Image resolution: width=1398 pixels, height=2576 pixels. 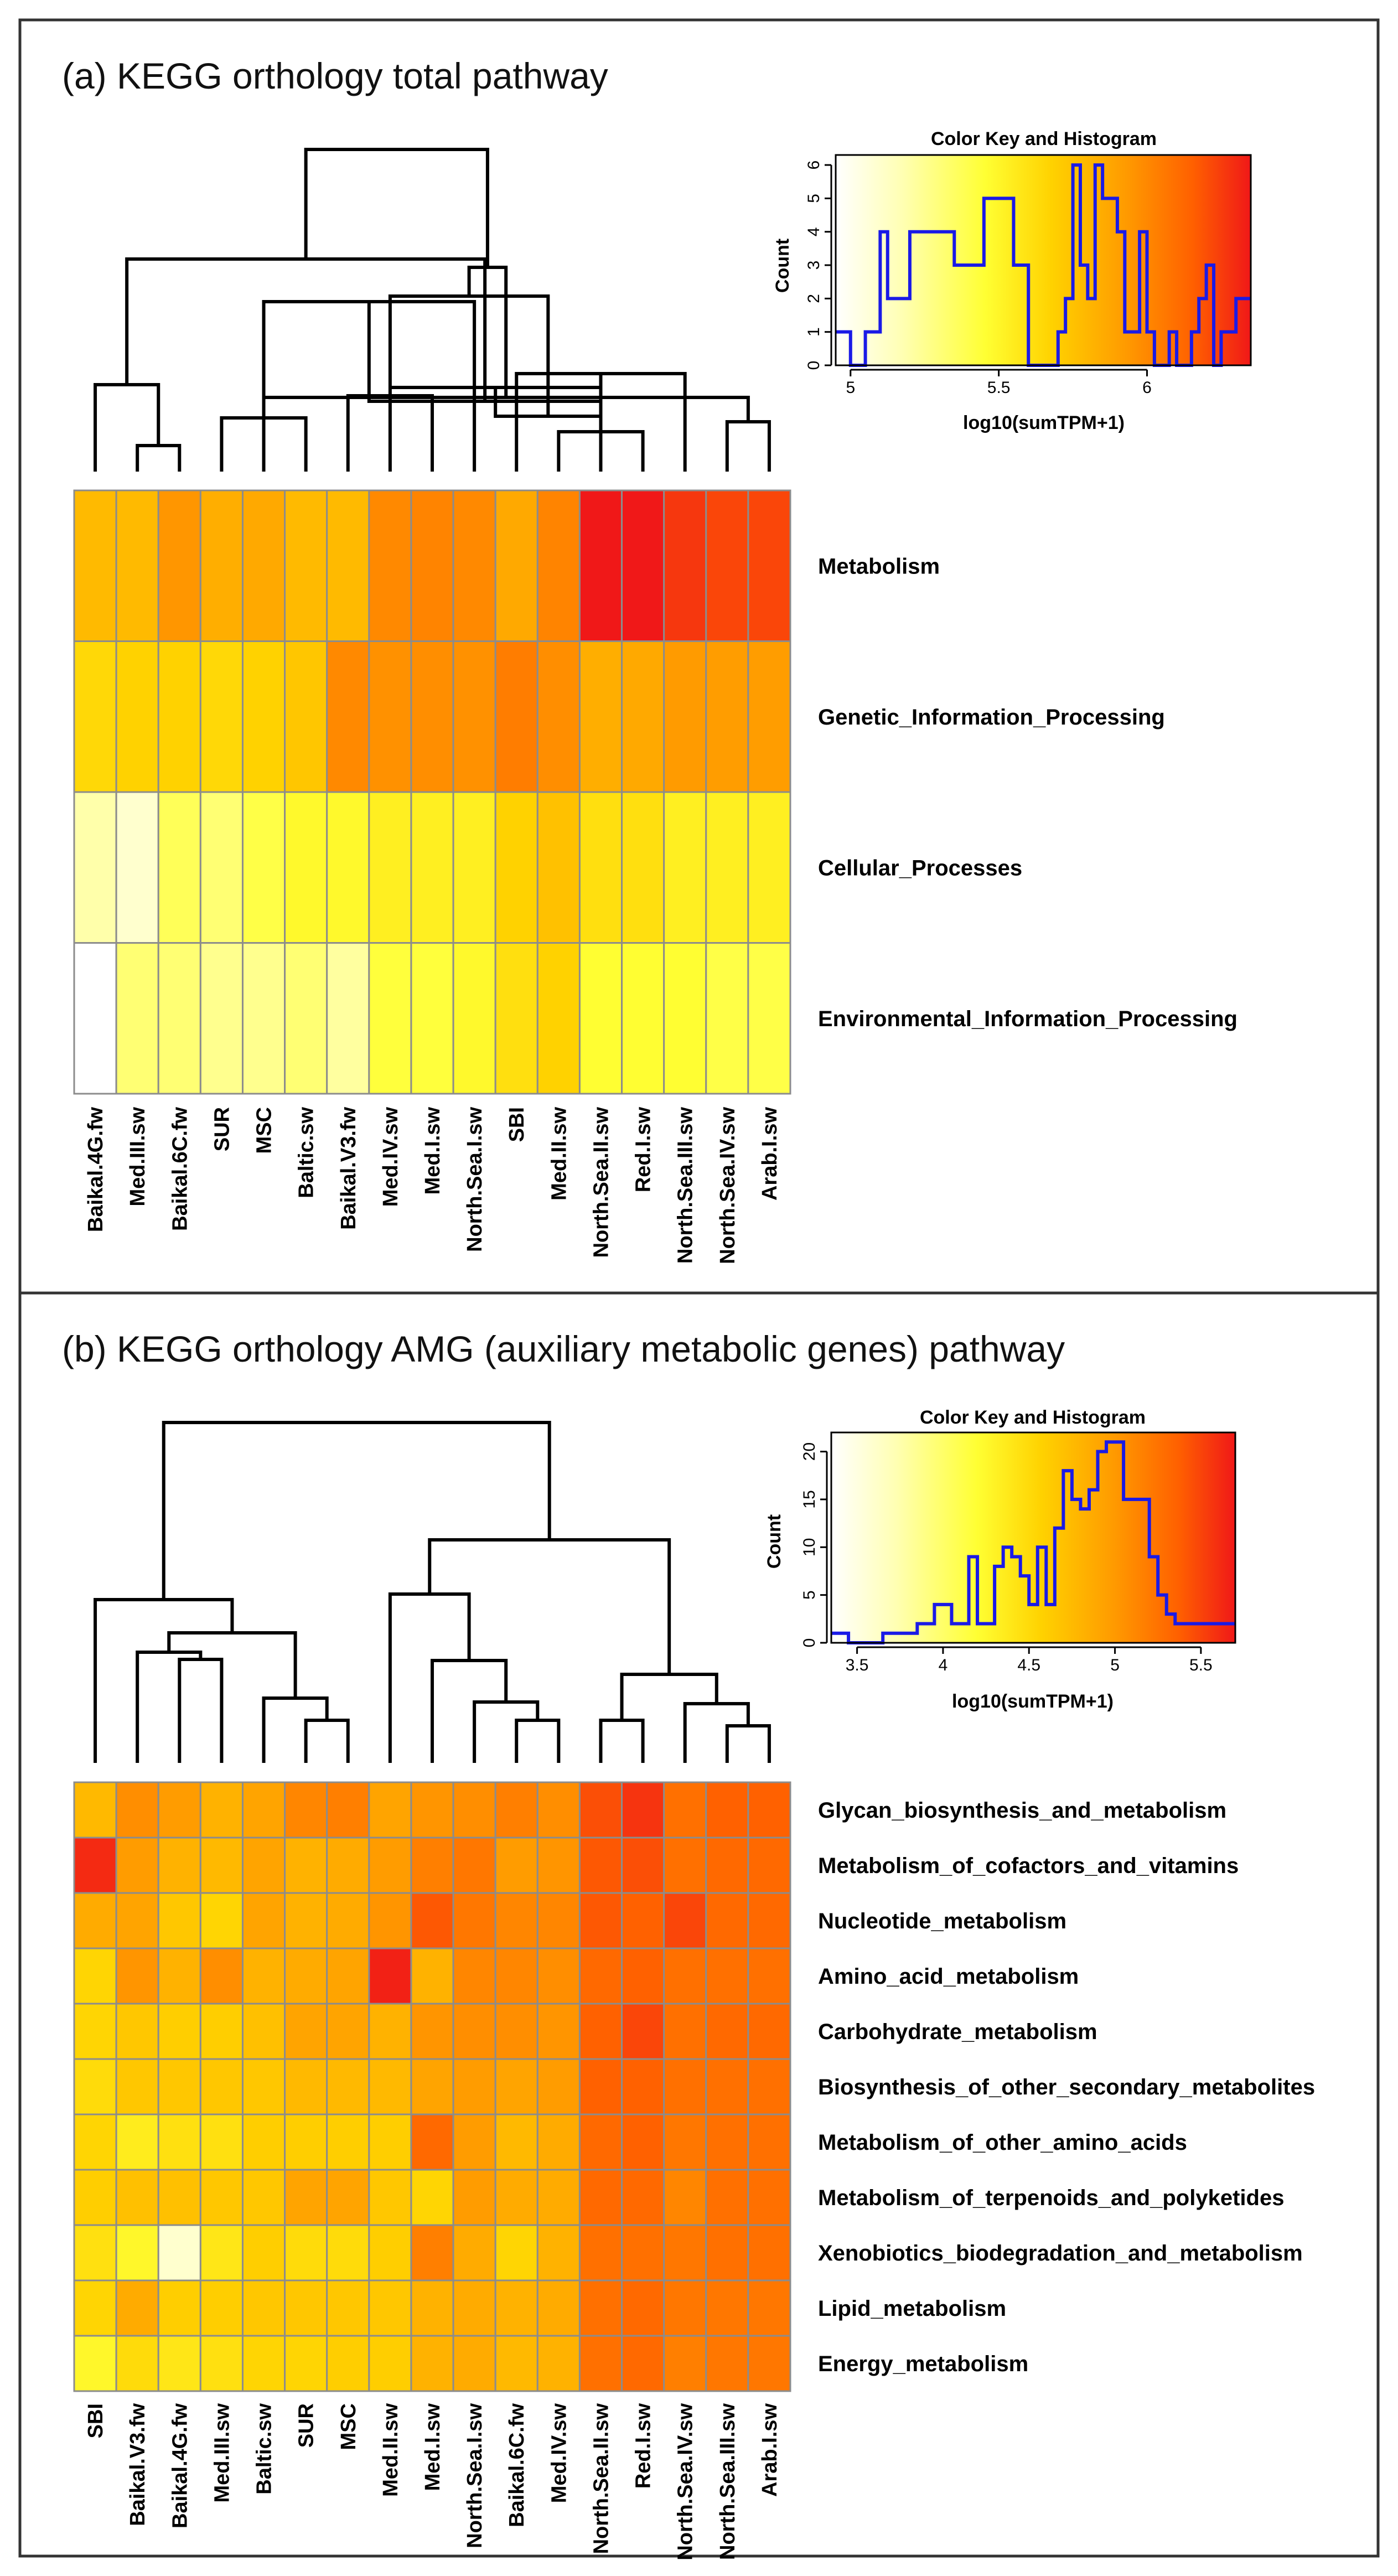 What do you see at coordinates (1028, 1866) in the screenshot?
I see `row-label: Metabolism_of_cofactors_and_vitamins` at bounding box center [1028, 1866].